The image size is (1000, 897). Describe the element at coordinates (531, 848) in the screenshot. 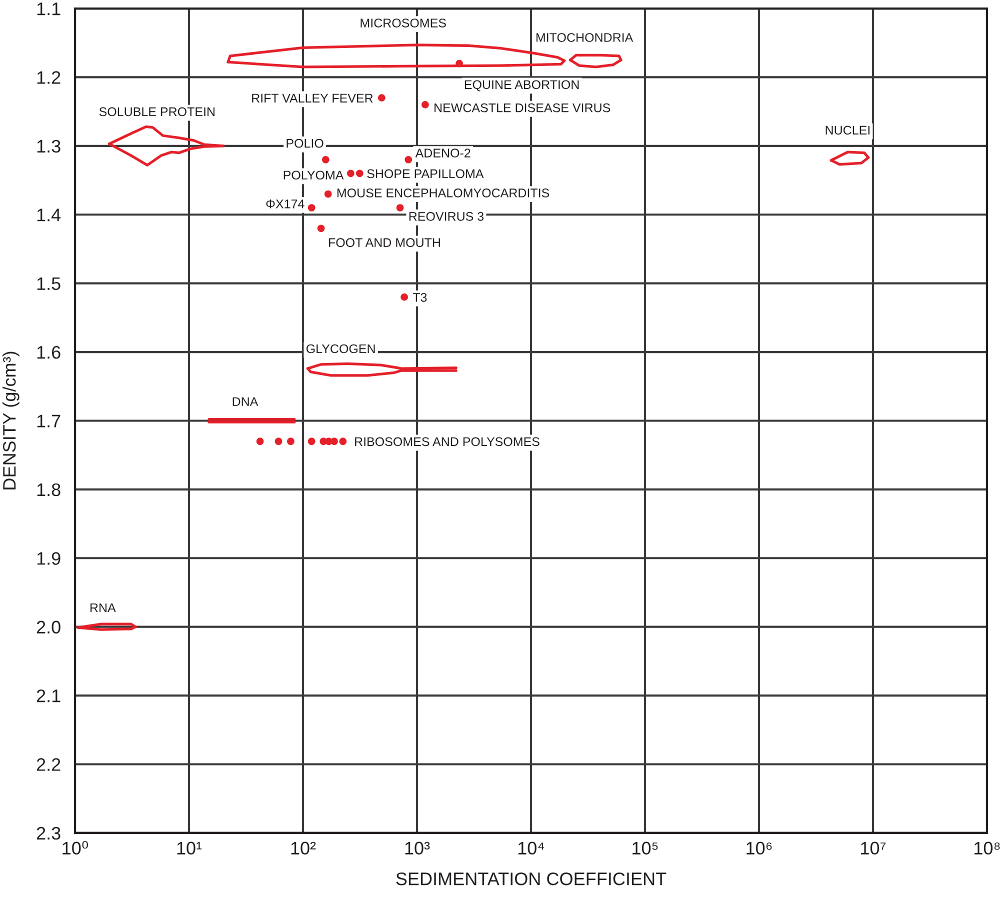

I see `x-tick-label: 10⁴` at that location.